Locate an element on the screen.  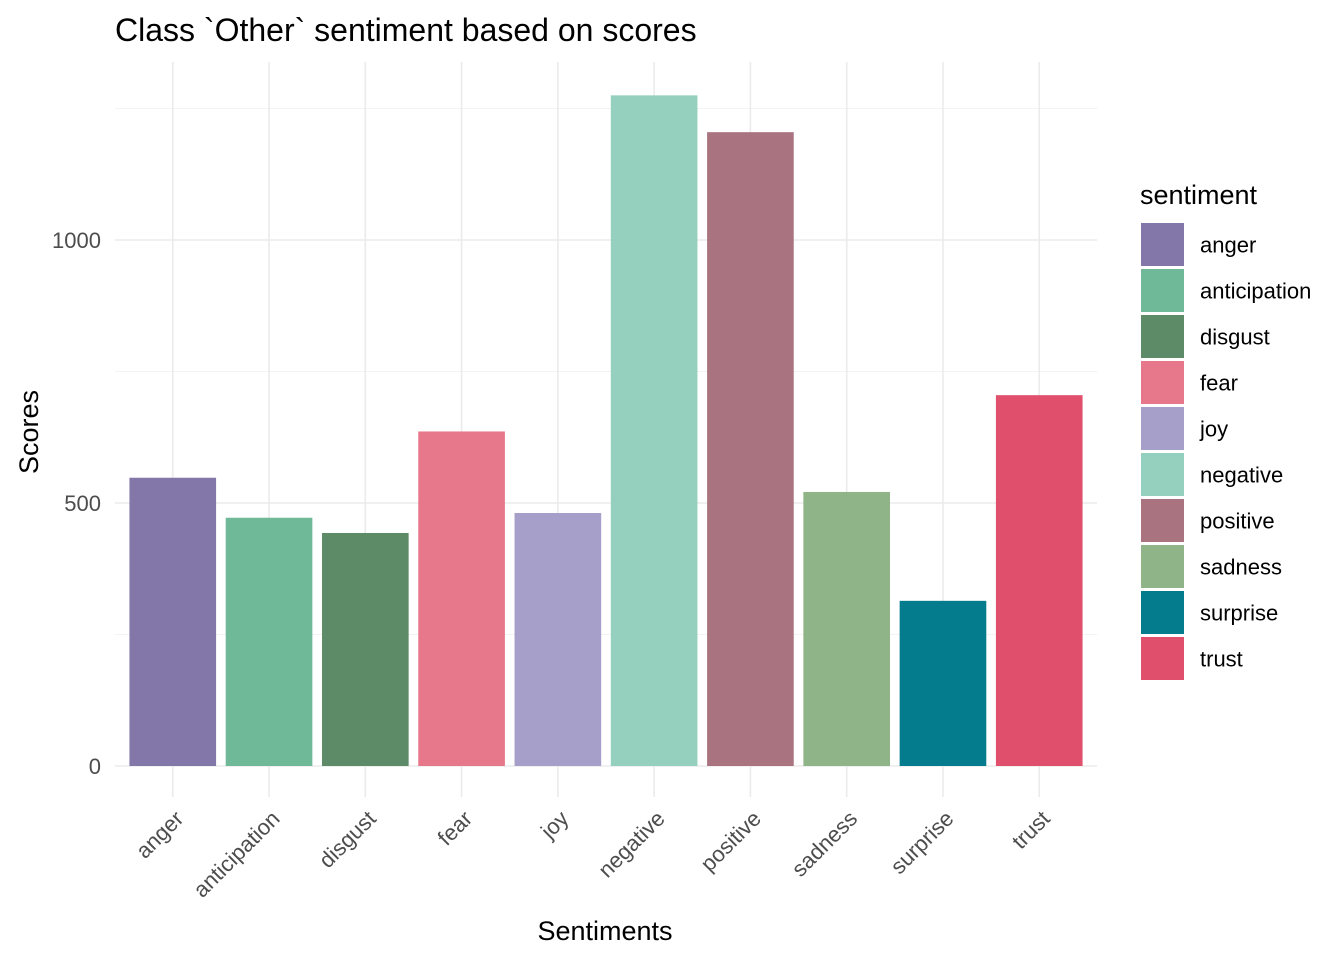
legend-key-surprise is located at coordinates (1162, 612).